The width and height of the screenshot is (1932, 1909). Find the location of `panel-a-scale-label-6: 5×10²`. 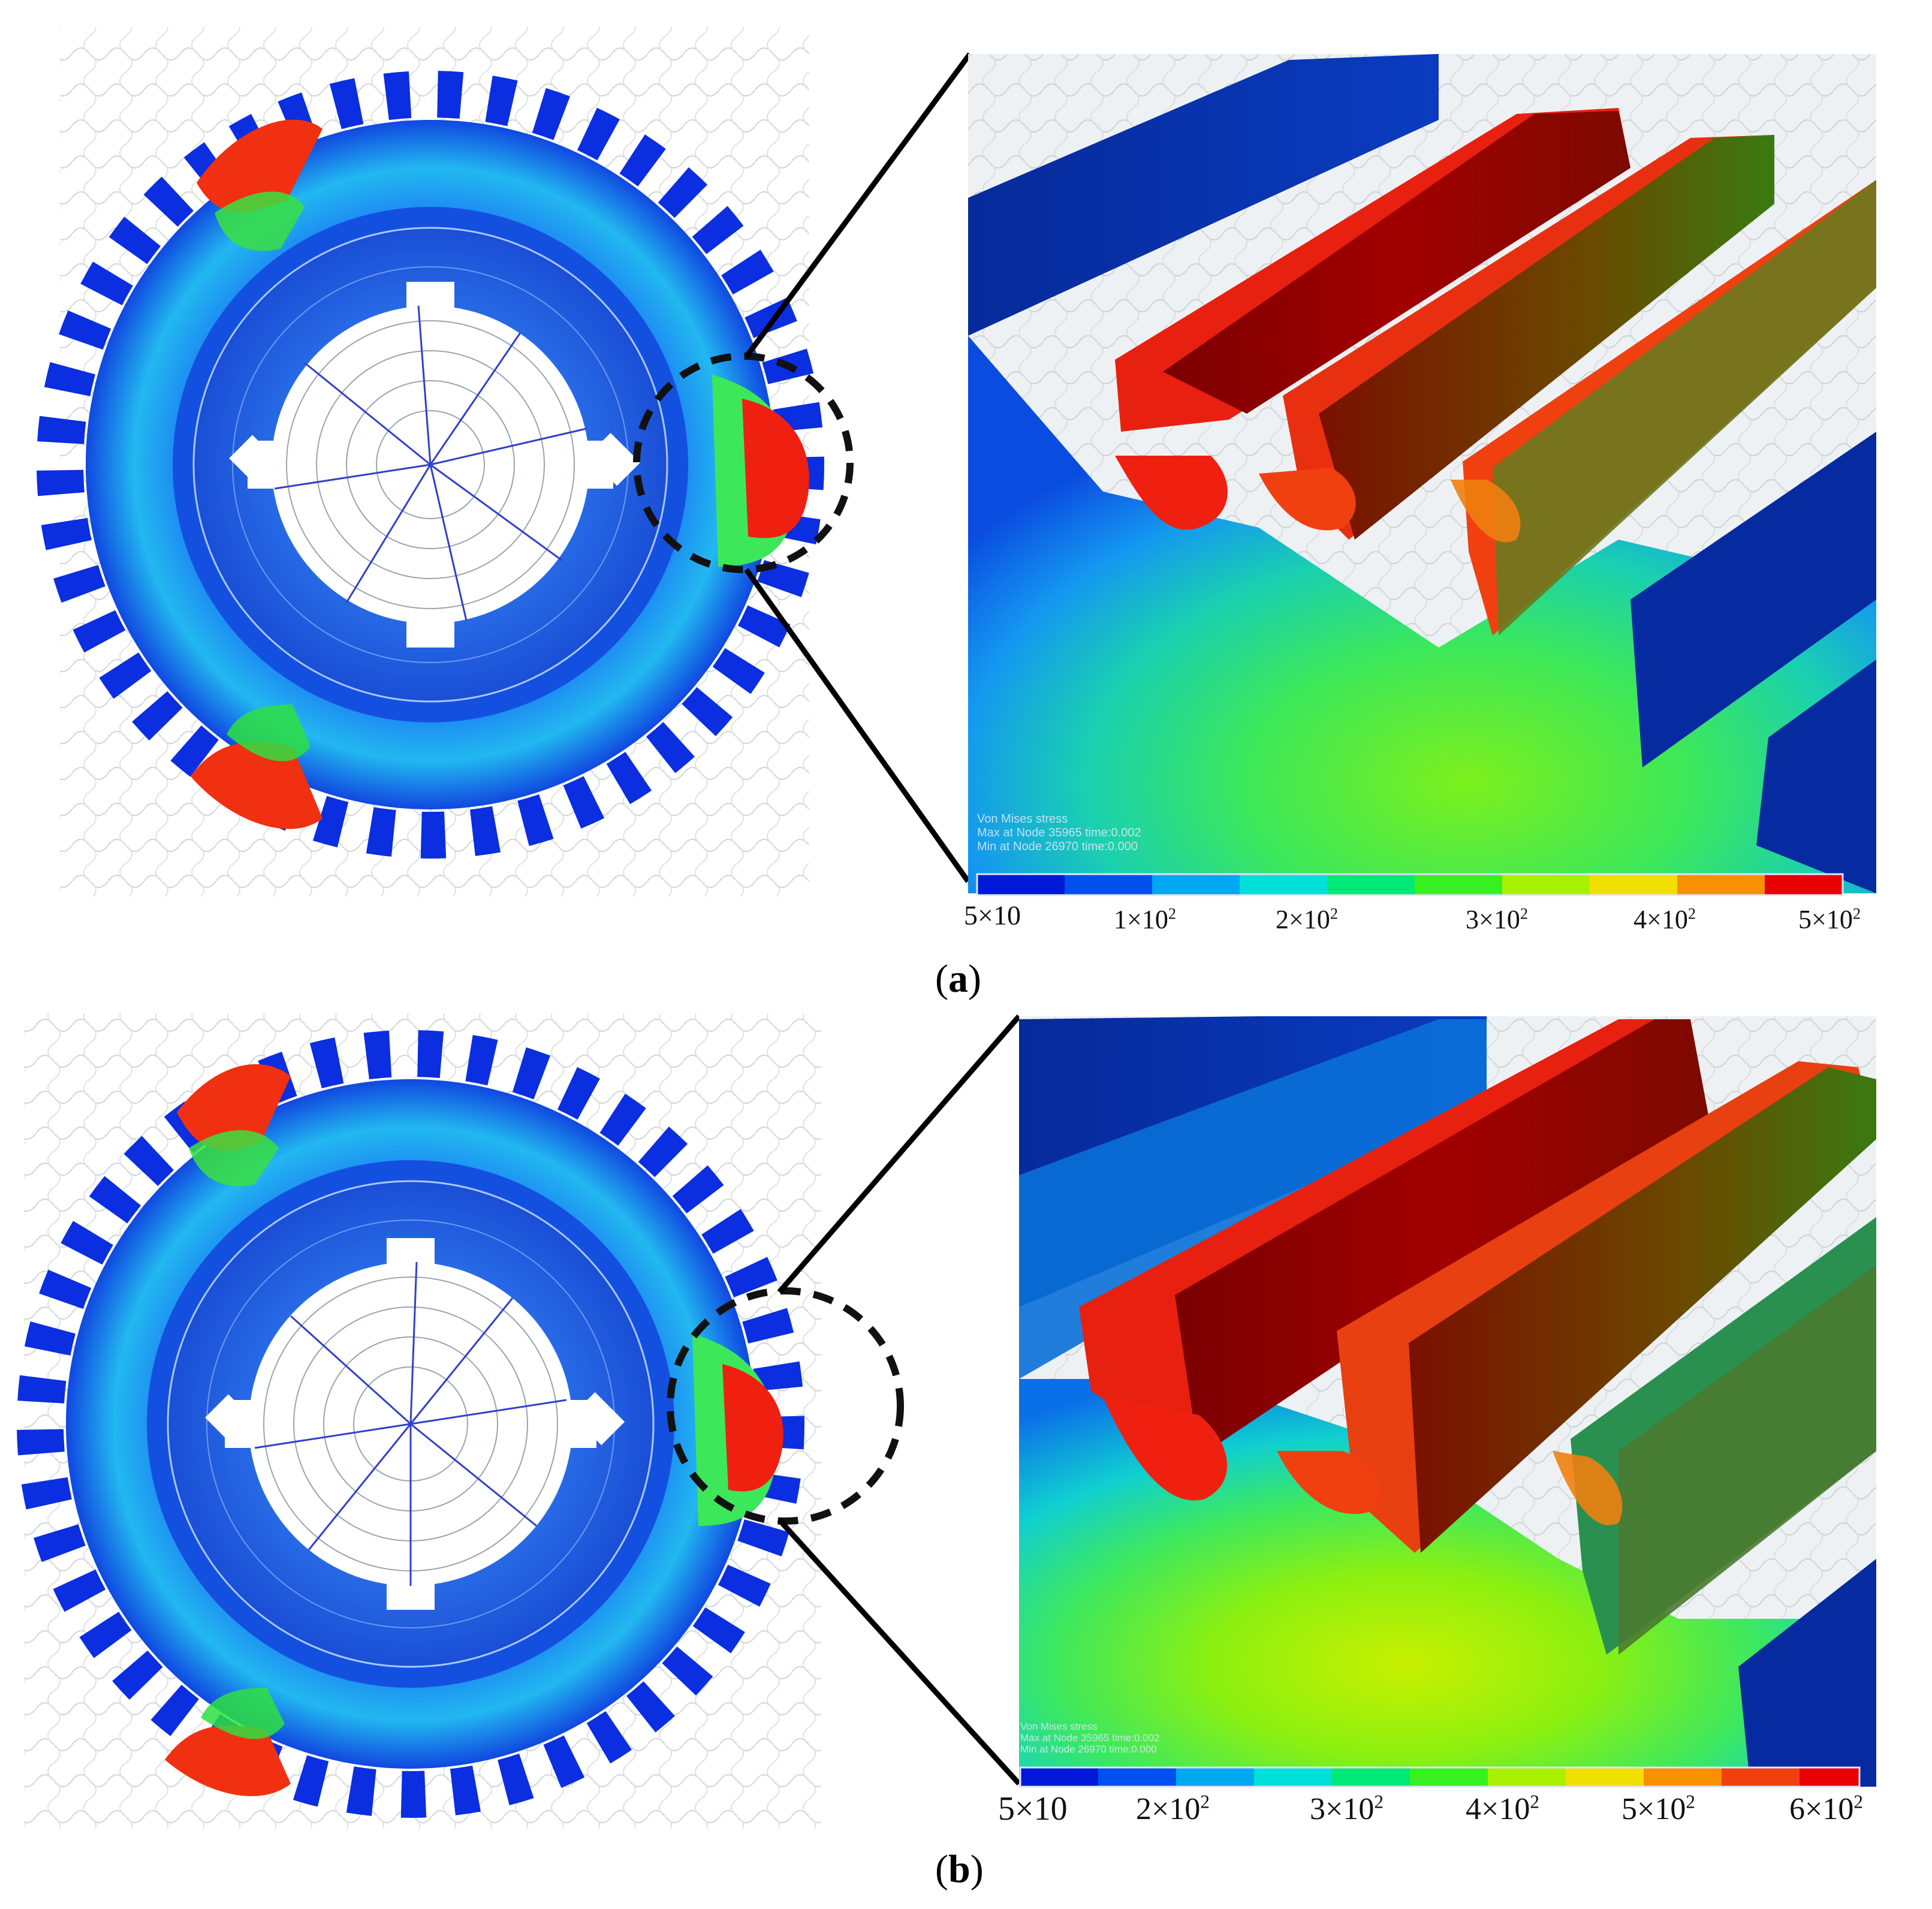

panel-a-scale-label-6: 5×10² is located at coordinates (1830, 919).